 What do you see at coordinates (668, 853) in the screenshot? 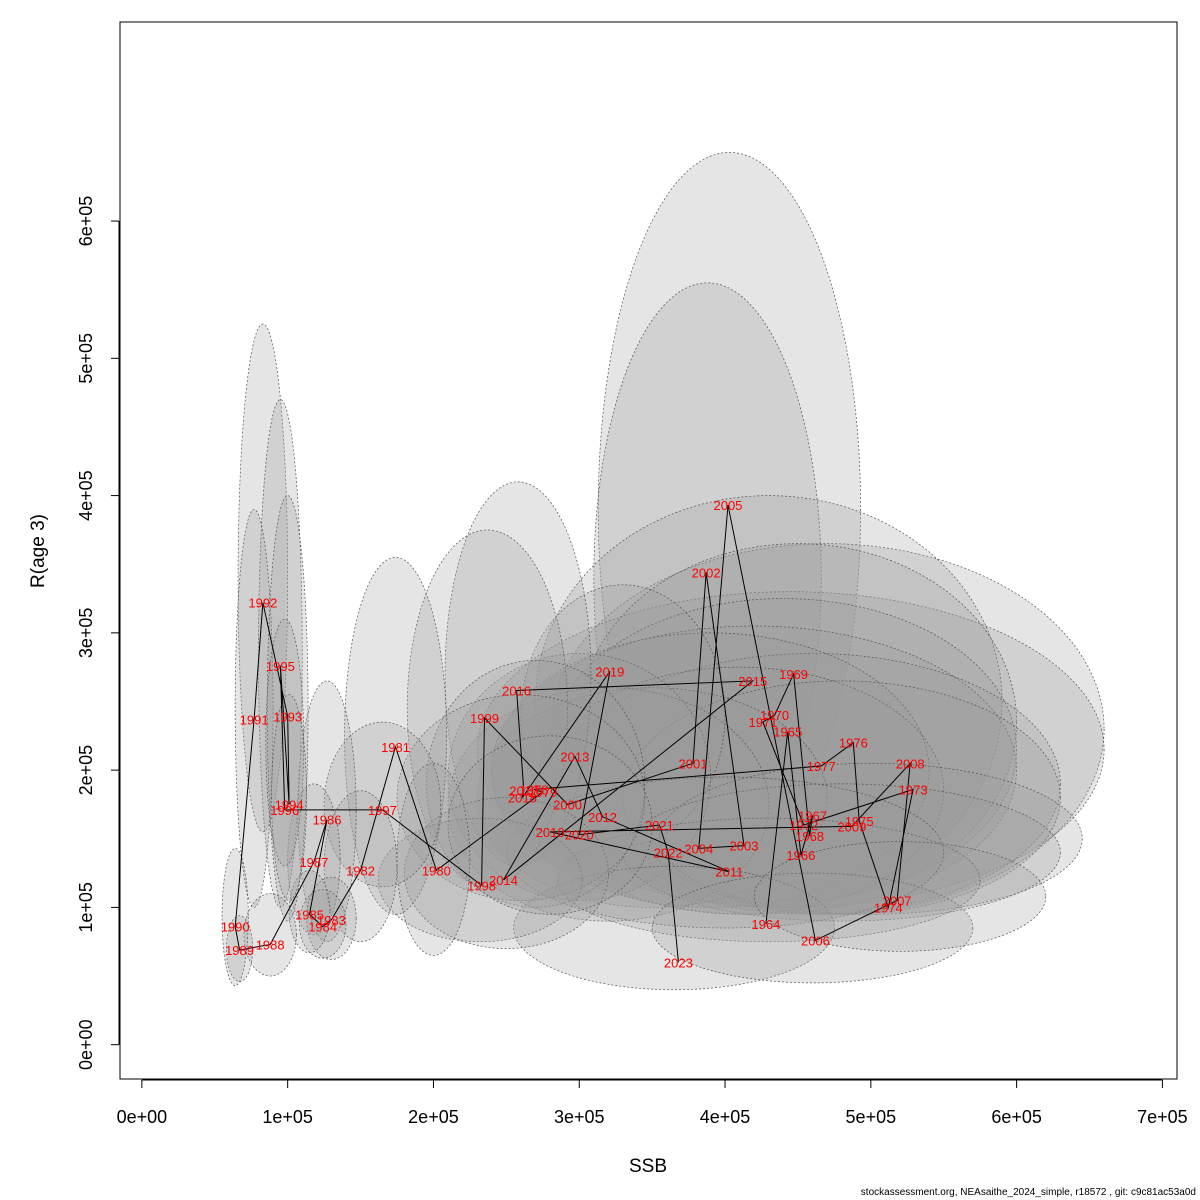
I see `year-label-2022: 2022` at bounding box center [668, 853].